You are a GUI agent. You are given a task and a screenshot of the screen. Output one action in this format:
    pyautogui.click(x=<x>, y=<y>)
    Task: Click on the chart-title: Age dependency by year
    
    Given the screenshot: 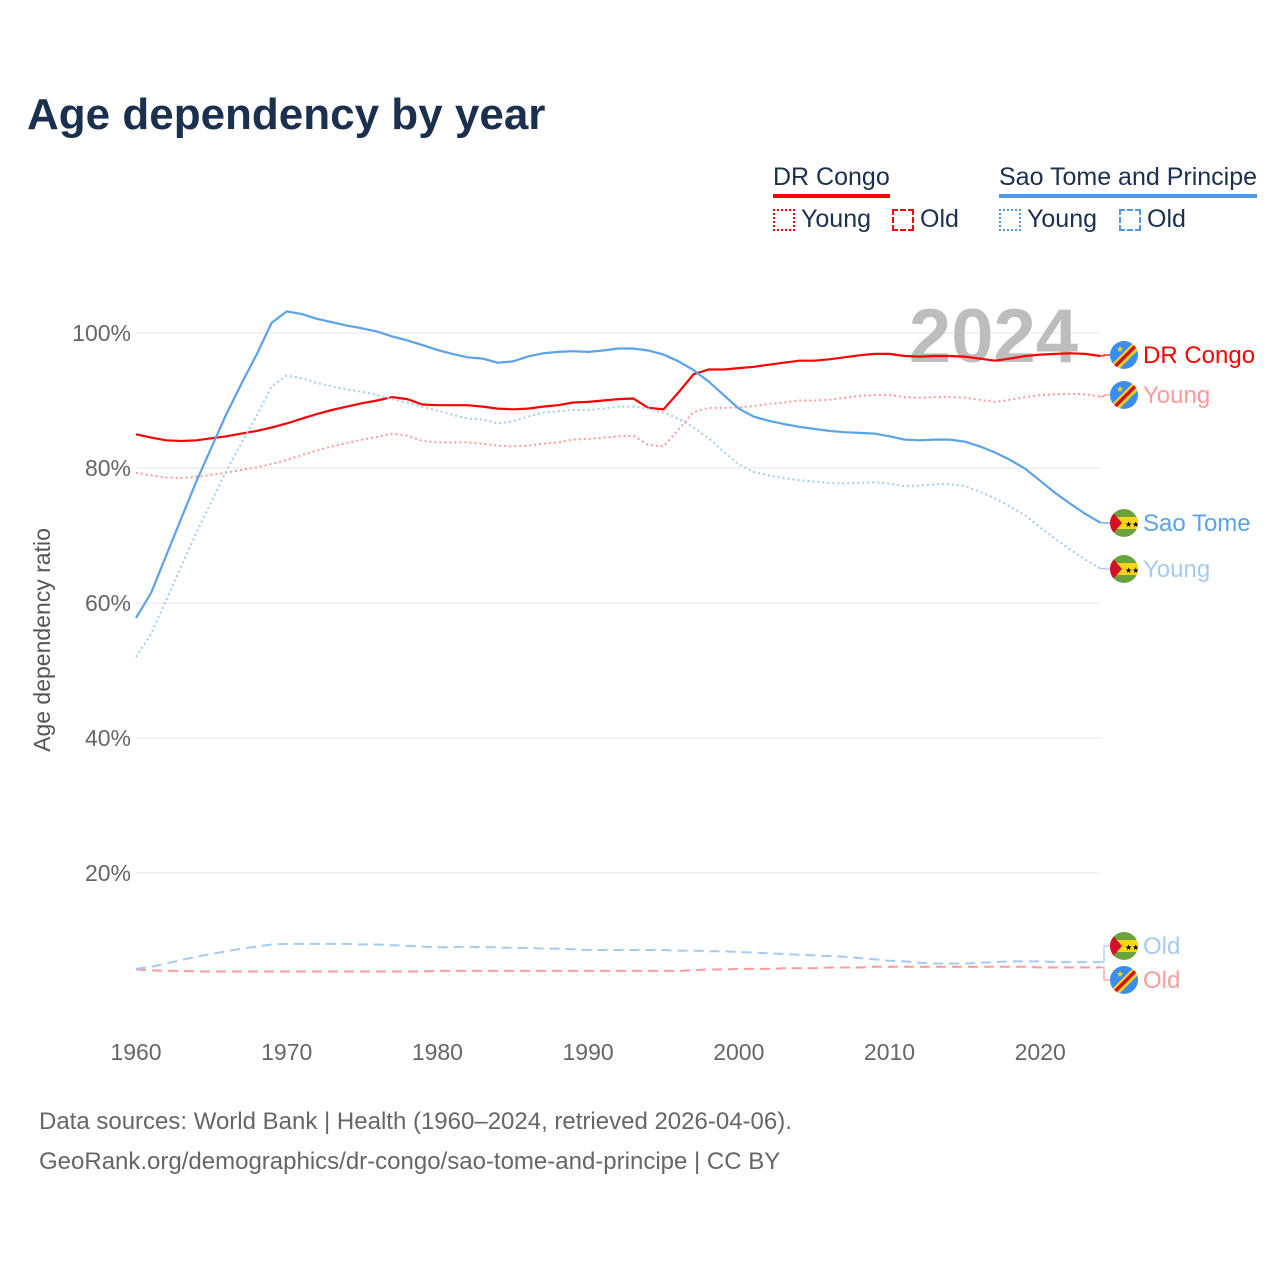 What is the action you would take?
    pyautogui.click(x=286, y=114)
    